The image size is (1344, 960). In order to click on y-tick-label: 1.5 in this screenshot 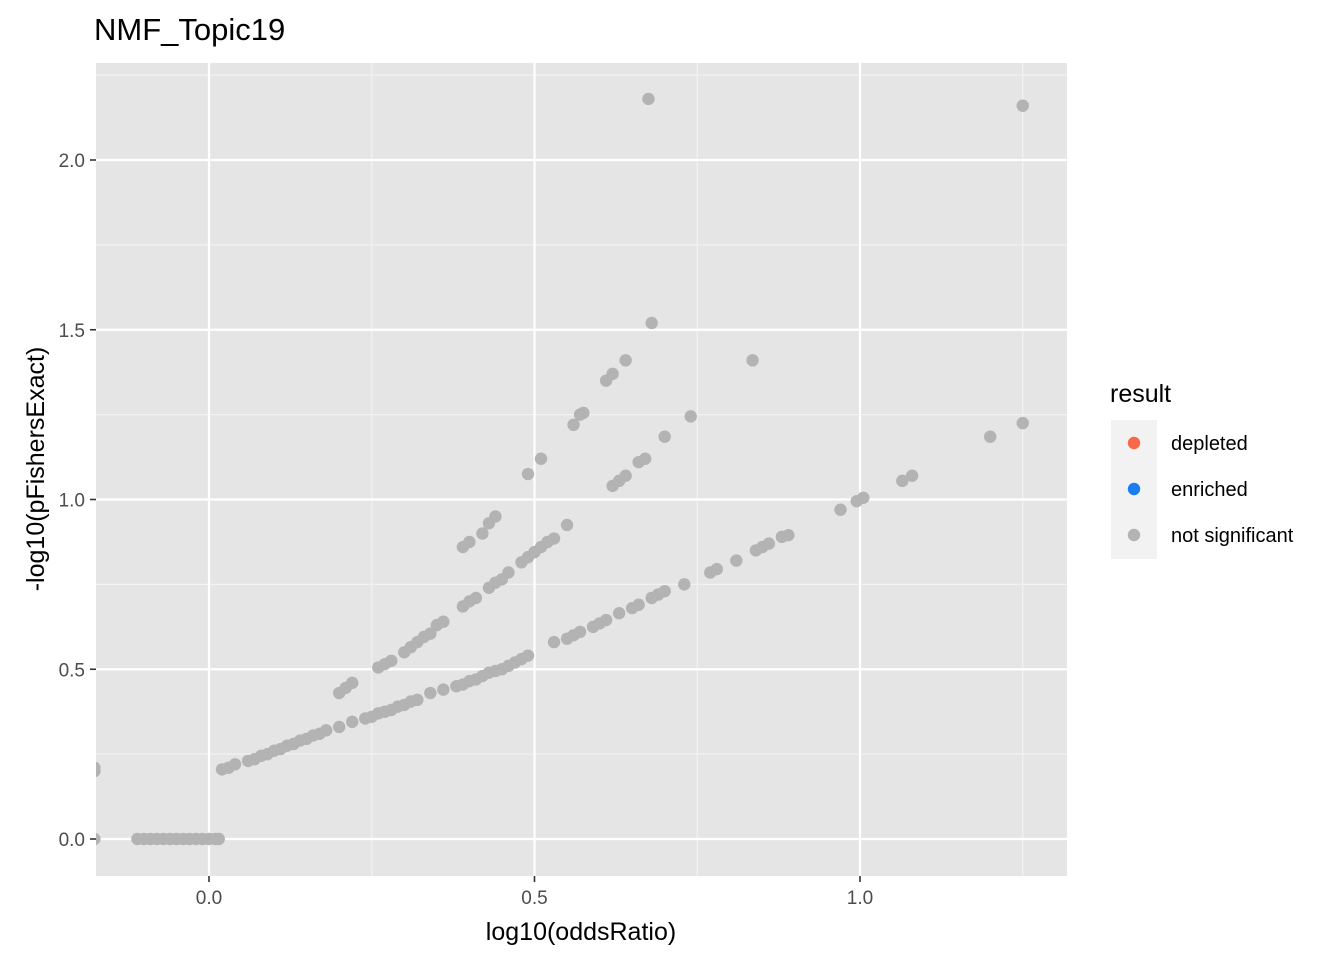, I will do `click(72, 331)`.